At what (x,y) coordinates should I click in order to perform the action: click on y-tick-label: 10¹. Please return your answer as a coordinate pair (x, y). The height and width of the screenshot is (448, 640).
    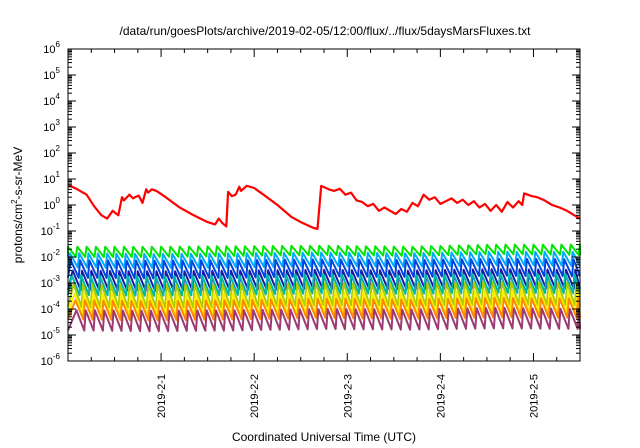
    Looking at the image, I should click on (51, 178).